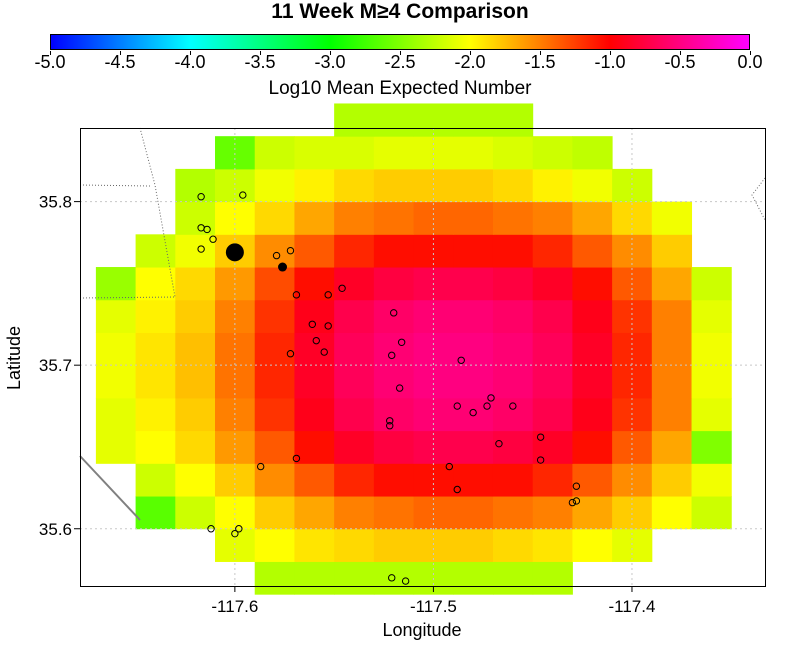 Image resolution: width=800 pixels, height=649 pixels. I want to click on y-tick-label: 35.6, so click(55, 529).